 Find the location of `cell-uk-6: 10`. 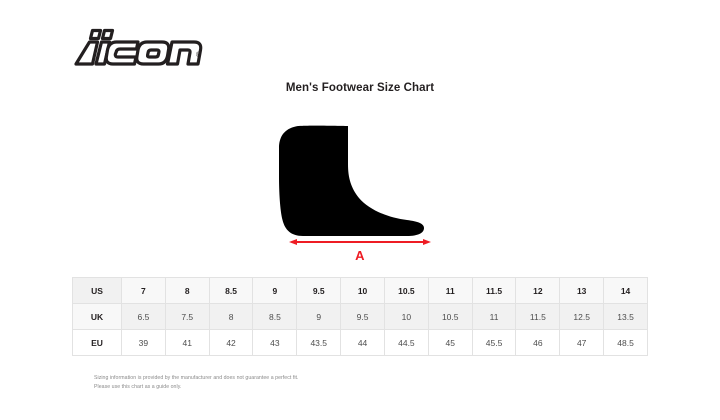

cell-uk-6: 10 is located at coordinates (406, 316).